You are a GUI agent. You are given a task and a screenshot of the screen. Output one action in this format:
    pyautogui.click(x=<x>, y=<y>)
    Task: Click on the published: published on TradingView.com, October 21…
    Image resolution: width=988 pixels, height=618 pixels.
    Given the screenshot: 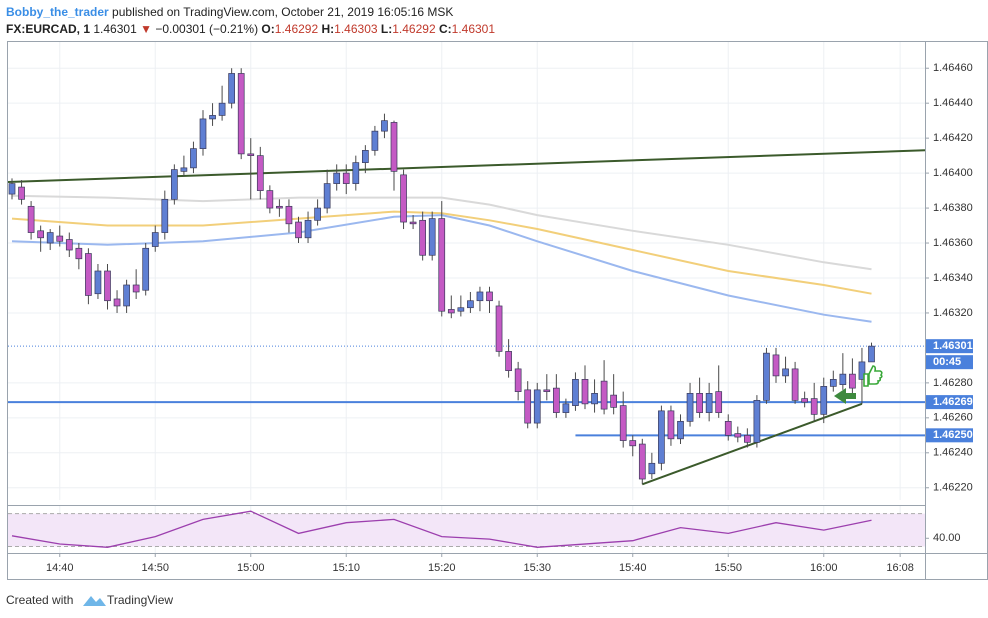 What is the action you would take?
    pyautogui.click(x=282, y=12)
    